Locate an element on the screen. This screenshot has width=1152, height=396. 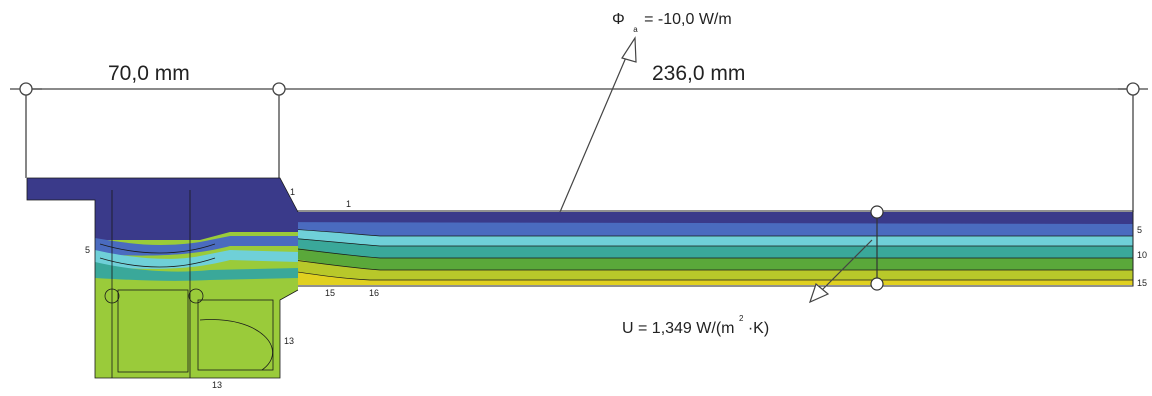
dimension-node-right is located at coordinates (1133, 89).